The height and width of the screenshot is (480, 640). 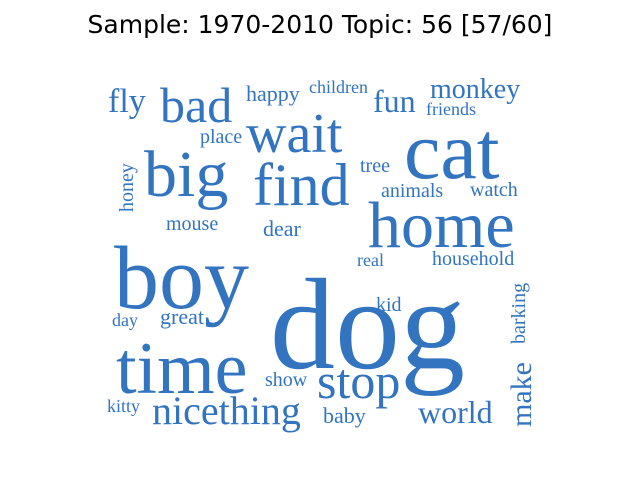 What do you see at coordinates (375, 166) in the screenshot?
I see `word-tree: tree` at bounding box center [375, 166].